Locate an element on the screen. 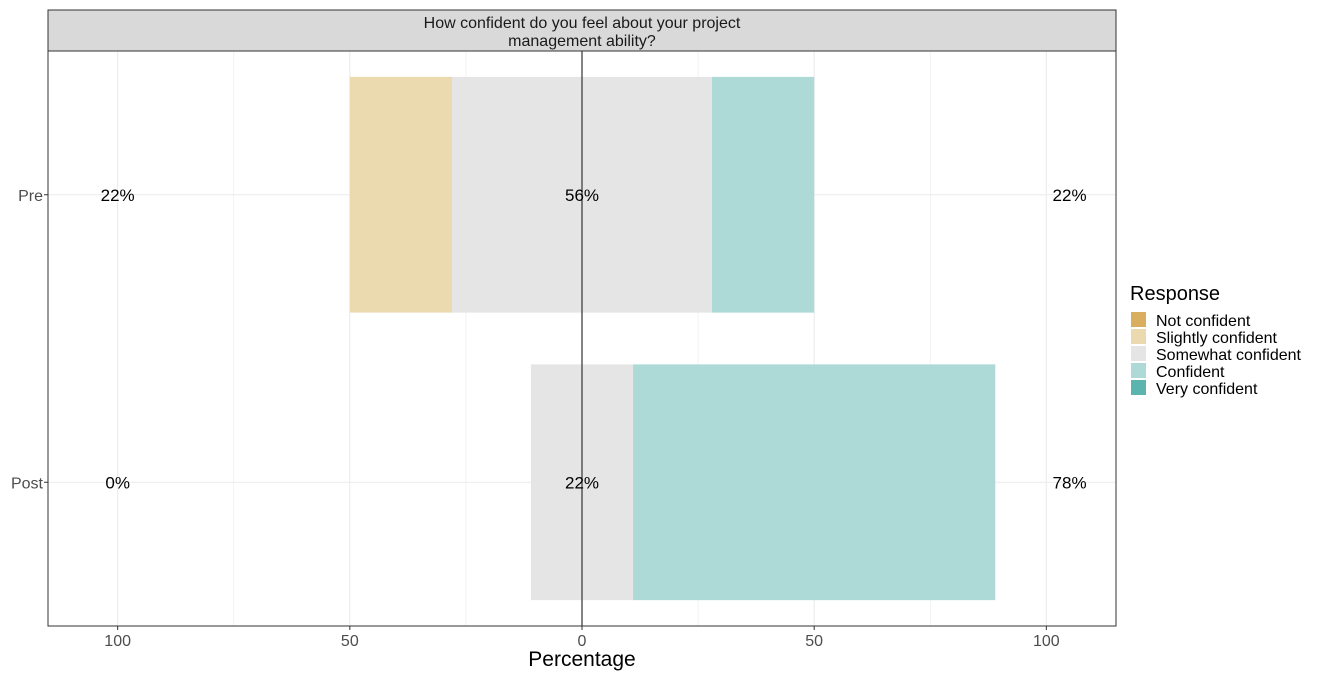  facet-strip is located at coordinates (582, 30).